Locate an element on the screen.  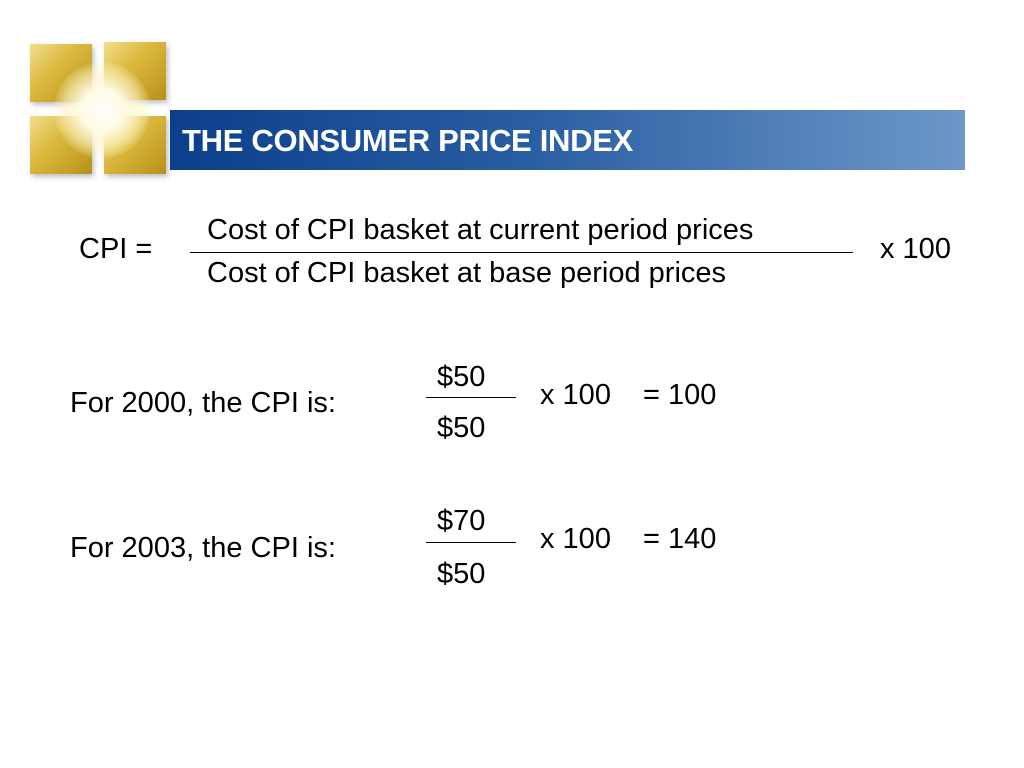
title-bar: THE CONSUMER PRICE INDEX is located at coordinates (567, 140).